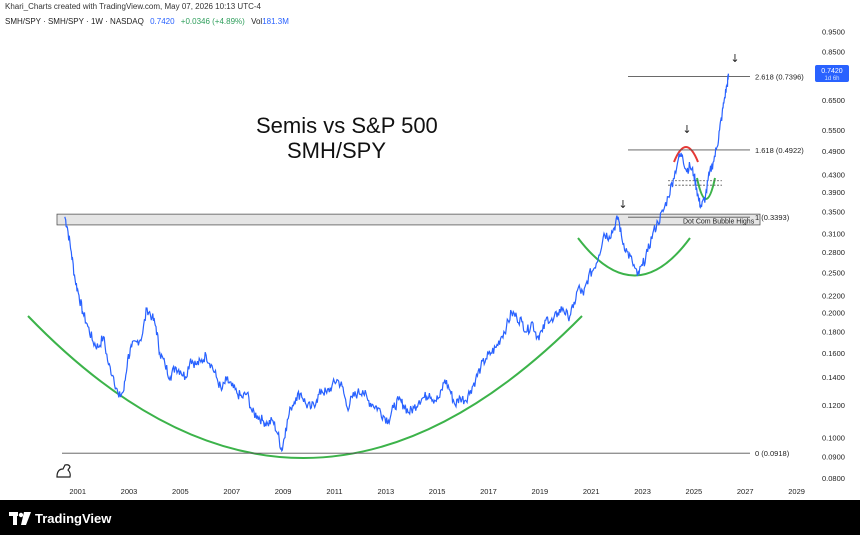  I want to click on x-tick-label: 2025, so click(694, 491).